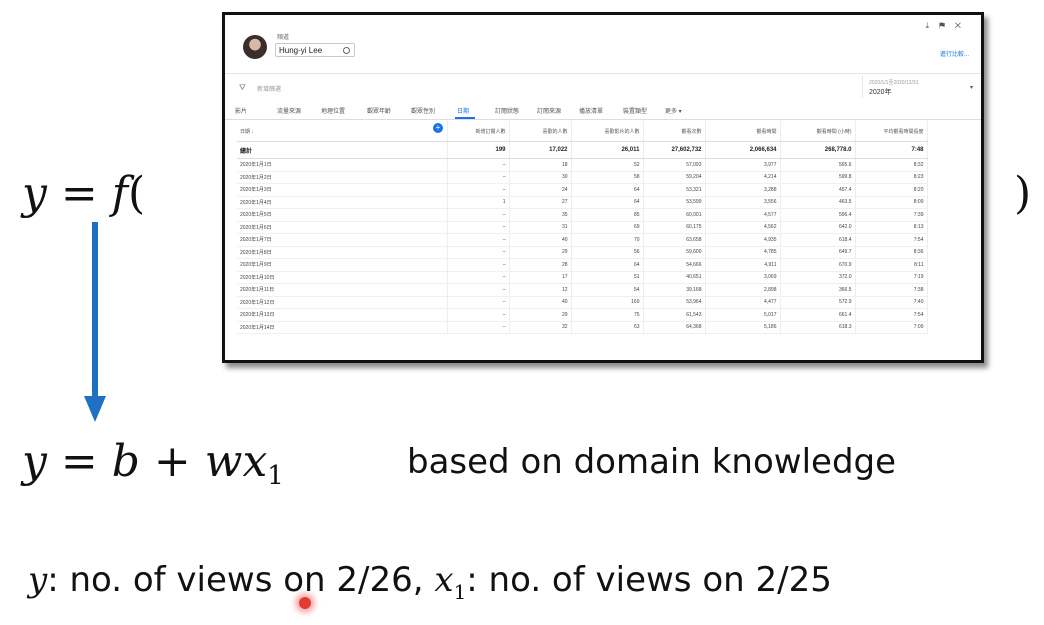 The image size is (1044, 625). What do you see at coordinates (95, 322) in the screenshot?
I see `down-arrow` at bounding box center [95, 322].